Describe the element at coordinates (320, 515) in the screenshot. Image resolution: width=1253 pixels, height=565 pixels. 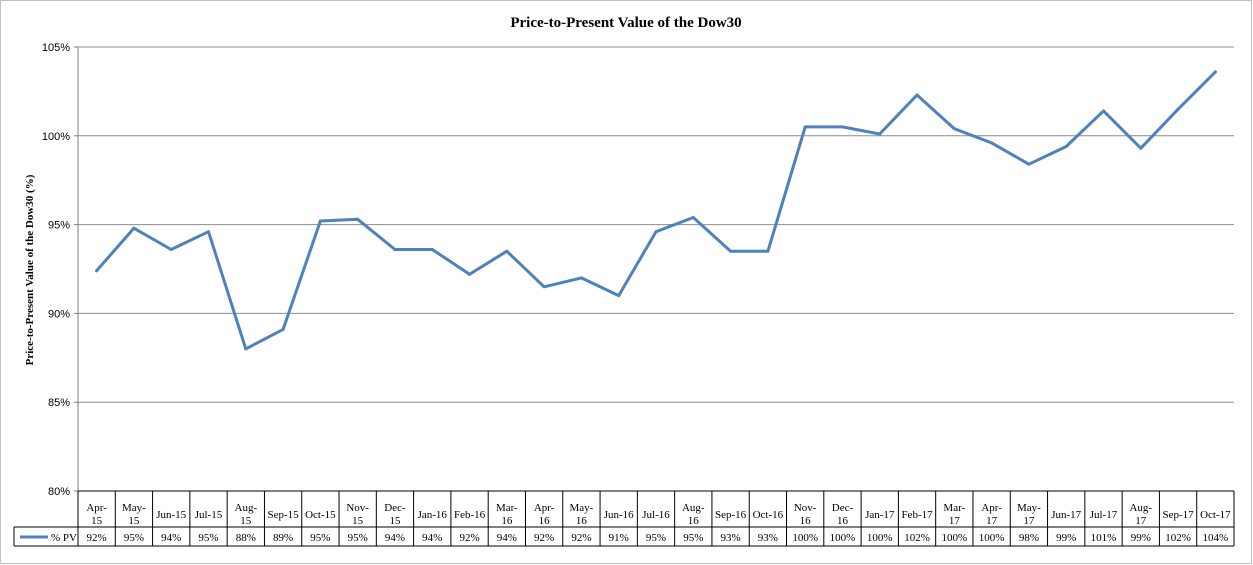
I see `x-tick-label: Oct-15` at that location.